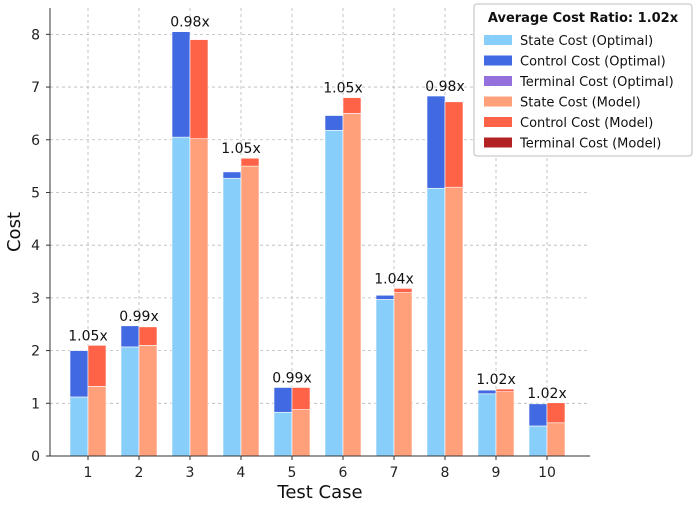 This screenshot has width=698, height=506. What do you see at coordinates (35, 457) in the screenshot?
I see `y-tick-label: 0` at bounding box center [35, 457].